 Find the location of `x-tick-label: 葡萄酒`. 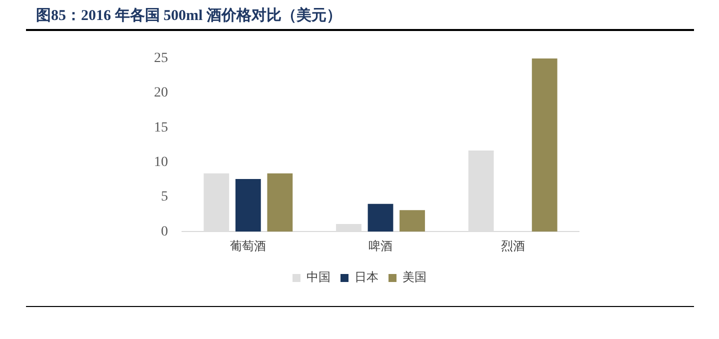

x-tick-label: 葡萄酒 is located at coordinates (248, 245).